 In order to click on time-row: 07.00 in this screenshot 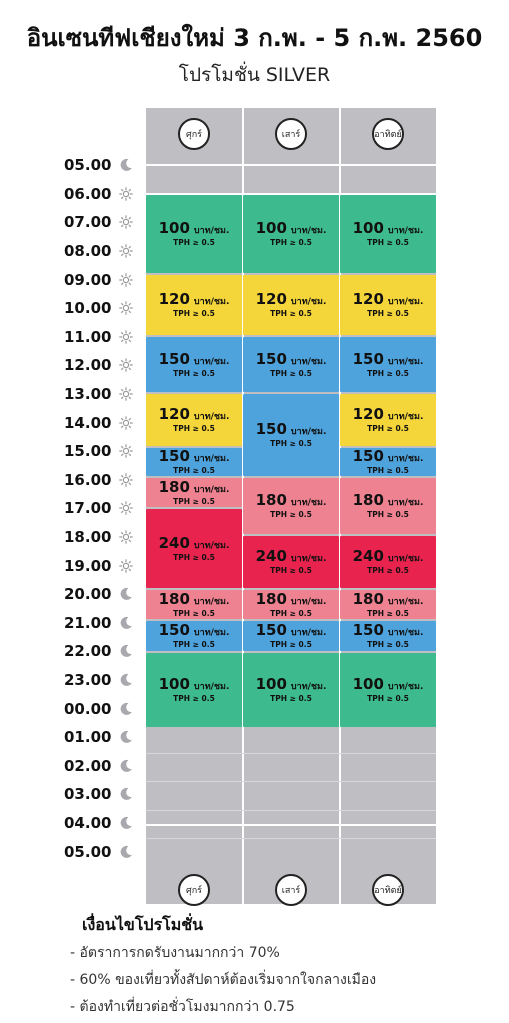, I will do `click(104, 222)`.